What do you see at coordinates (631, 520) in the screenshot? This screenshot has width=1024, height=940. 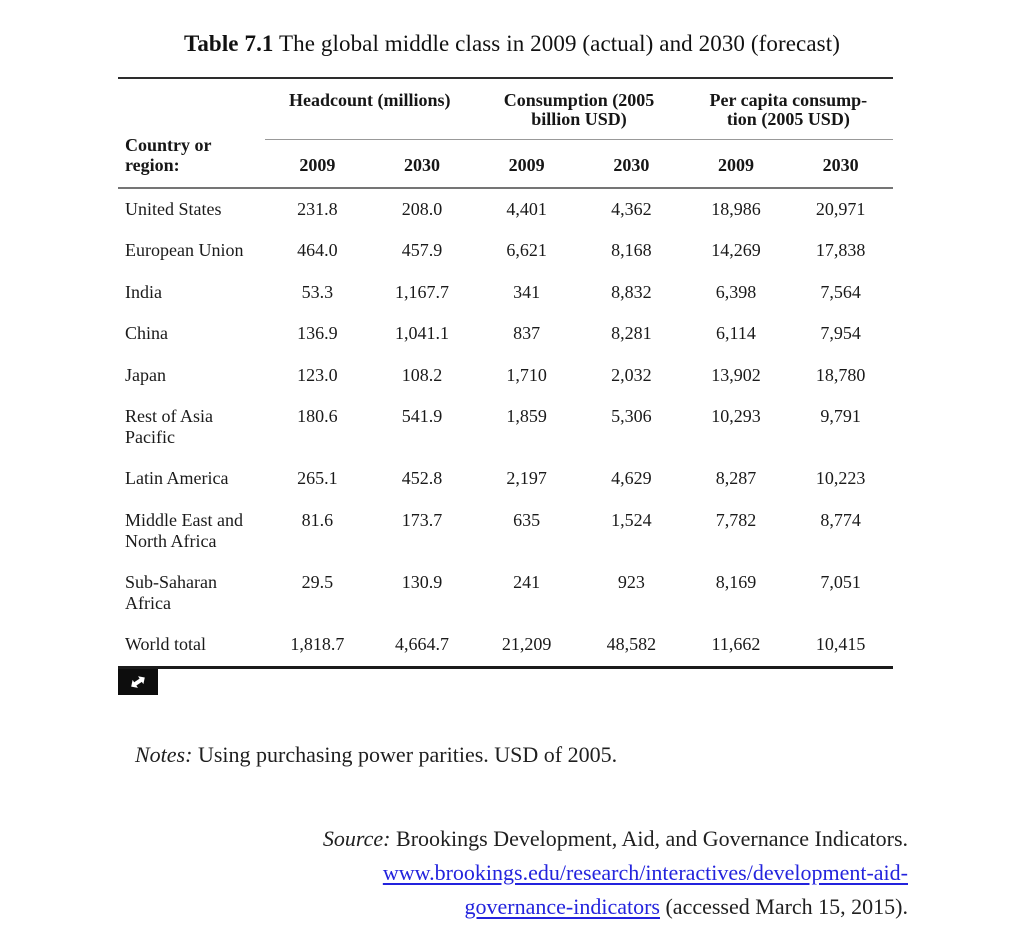 I see `cell-value: 1,524` at bounding box center [631, 520].